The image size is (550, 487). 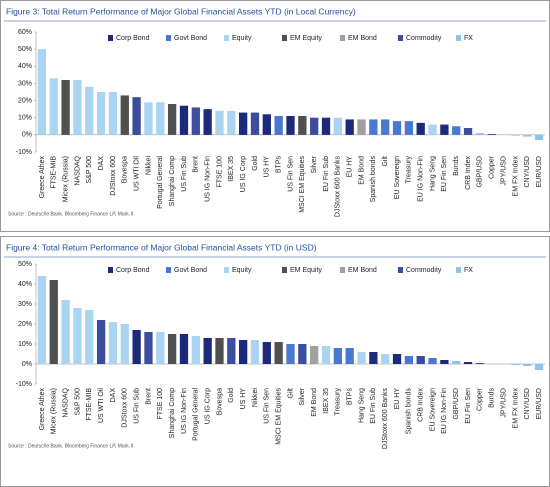 I want to click on x-tick-label: EM FX Index, so click(x=515, y=408).